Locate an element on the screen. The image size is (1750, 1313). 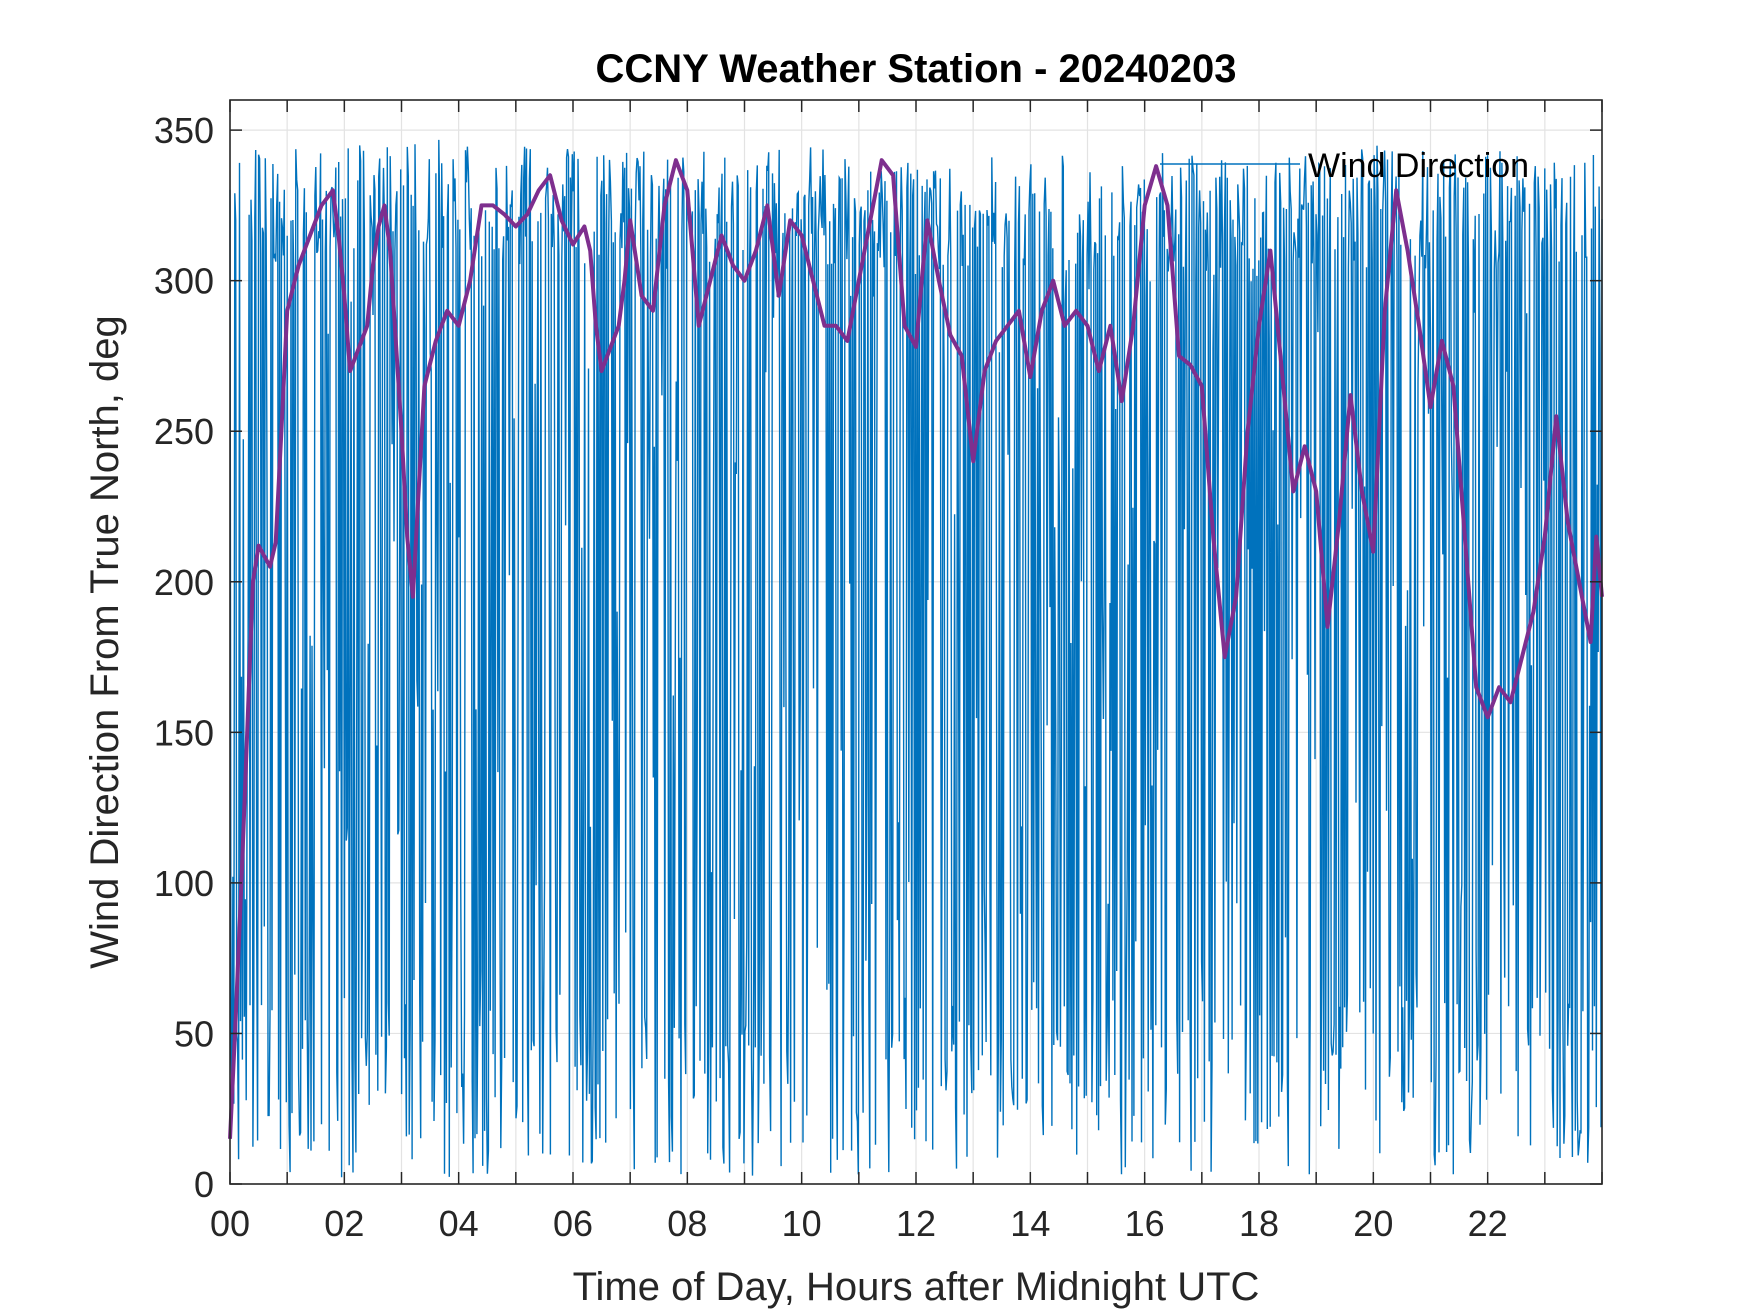
y-tick-label: 0 is located at coordinates (204, 1184).